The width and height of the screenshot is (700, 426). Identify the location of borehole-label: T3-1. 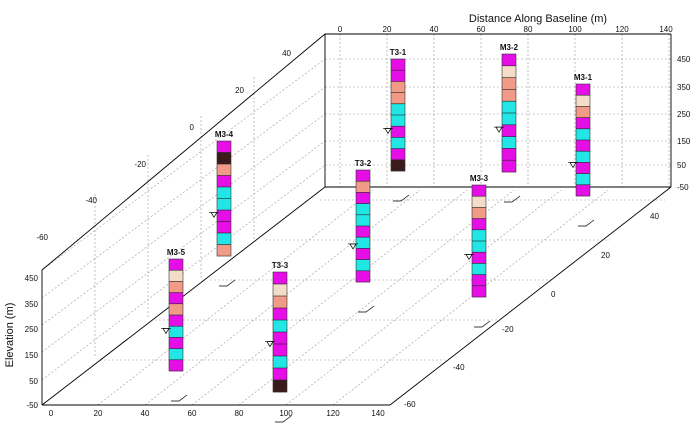
(398, 52).